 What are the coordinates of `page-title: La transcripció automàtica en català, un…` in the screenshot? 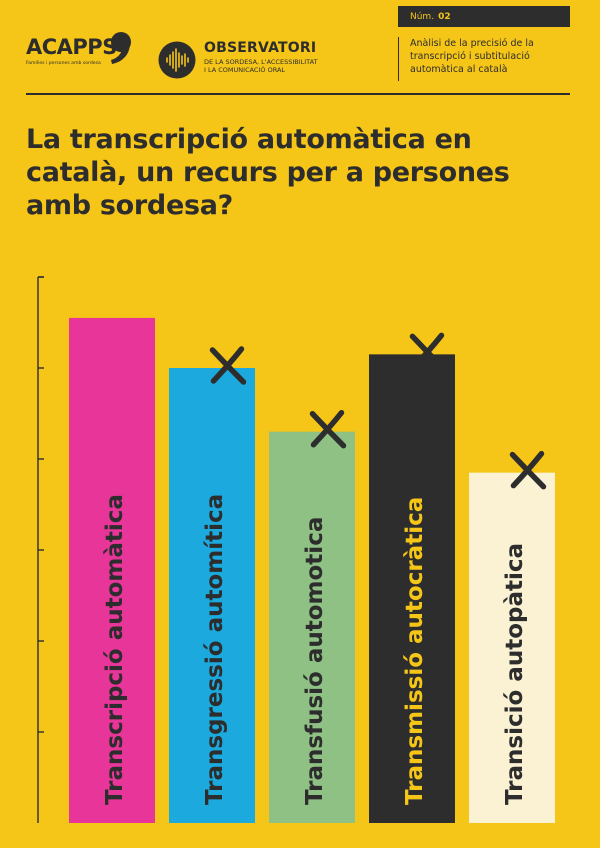 It's located at (268, 172).